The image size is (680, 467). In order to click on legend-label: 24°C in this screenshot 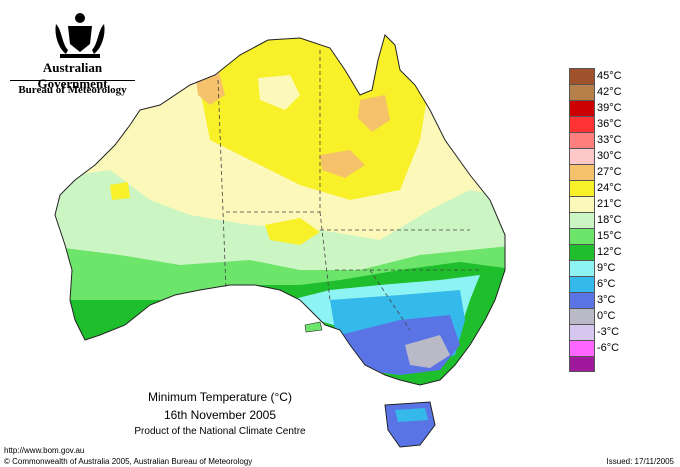, I will do `click(609, 188)`.